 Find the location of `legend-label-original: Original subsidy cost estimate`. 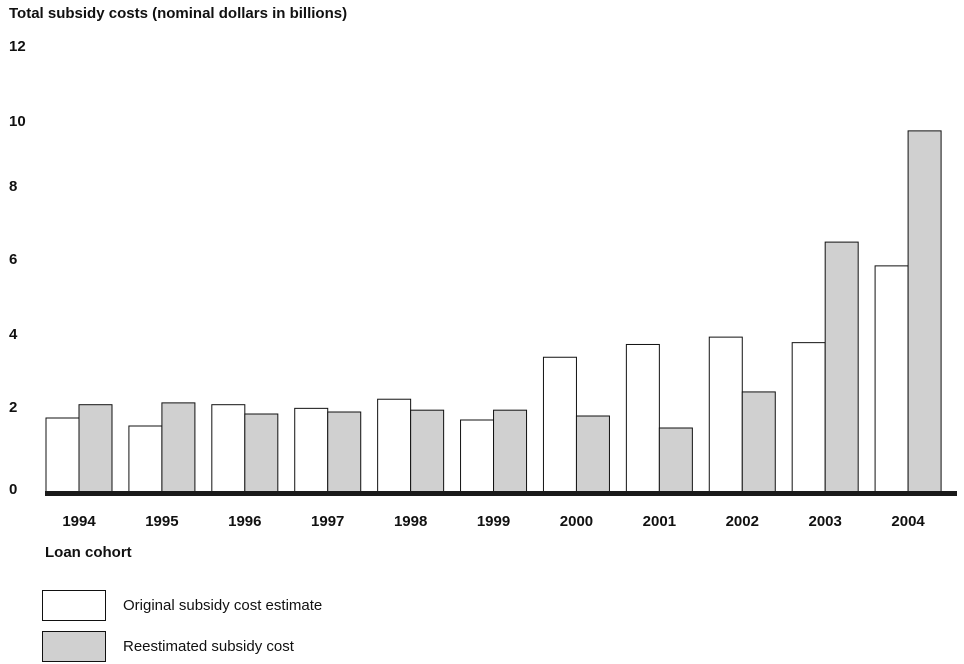

legend-label-original: Original subsidy cost estimate is located at coordinates (223, 605).